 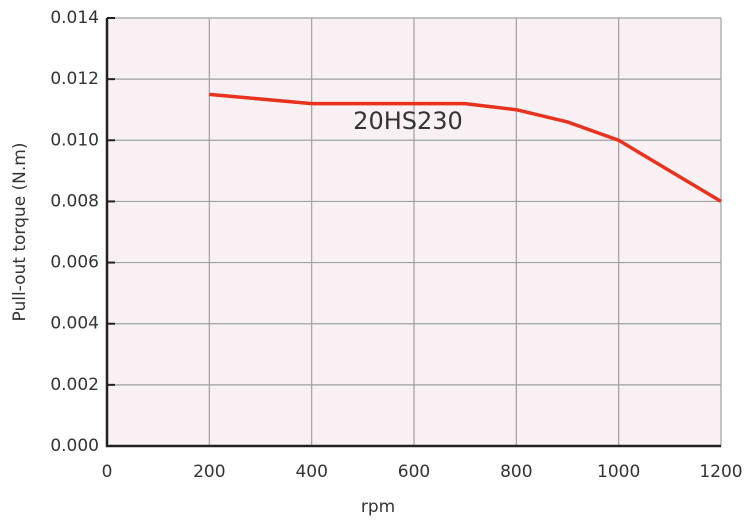 What do you see at coordinates (74, 324) in the screenshot?
I see `y-tick-label: 0.004` at bounding box center [74, 324].